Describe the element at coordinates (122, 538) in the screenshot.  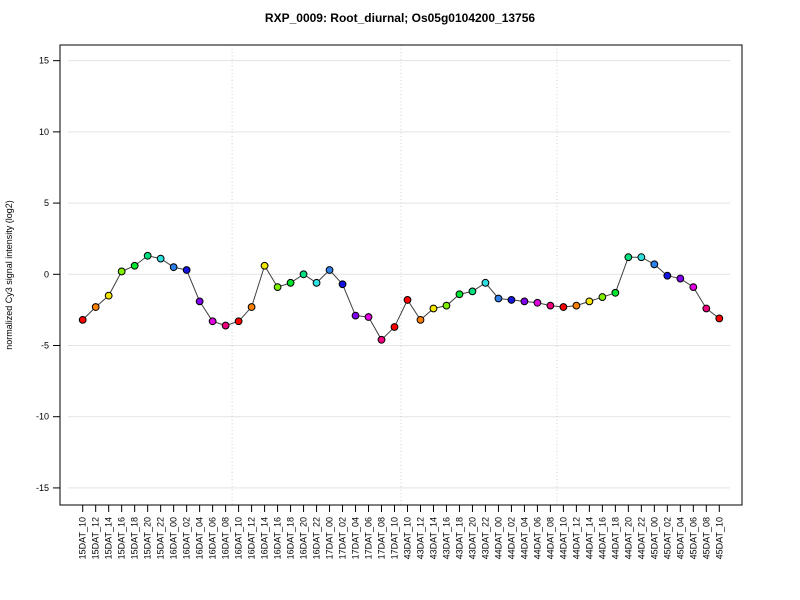
I see `x-tick-label: 15DAT_16` at that location.